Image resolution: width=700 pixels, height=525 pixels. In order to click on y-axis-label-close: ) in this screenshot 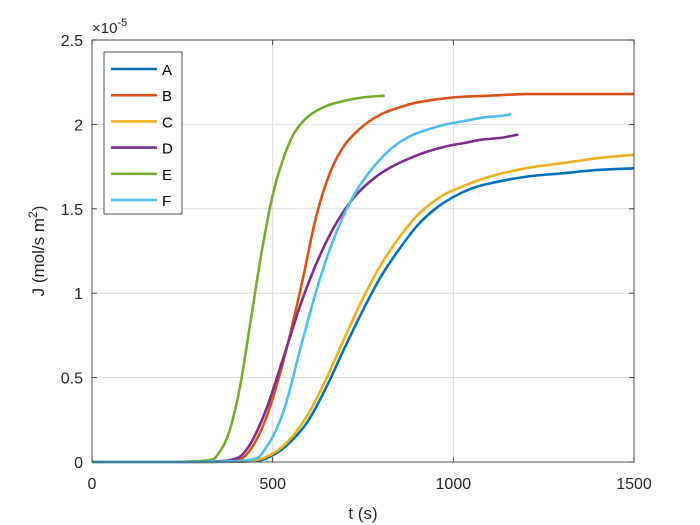, I will do `click(38, 209)`.